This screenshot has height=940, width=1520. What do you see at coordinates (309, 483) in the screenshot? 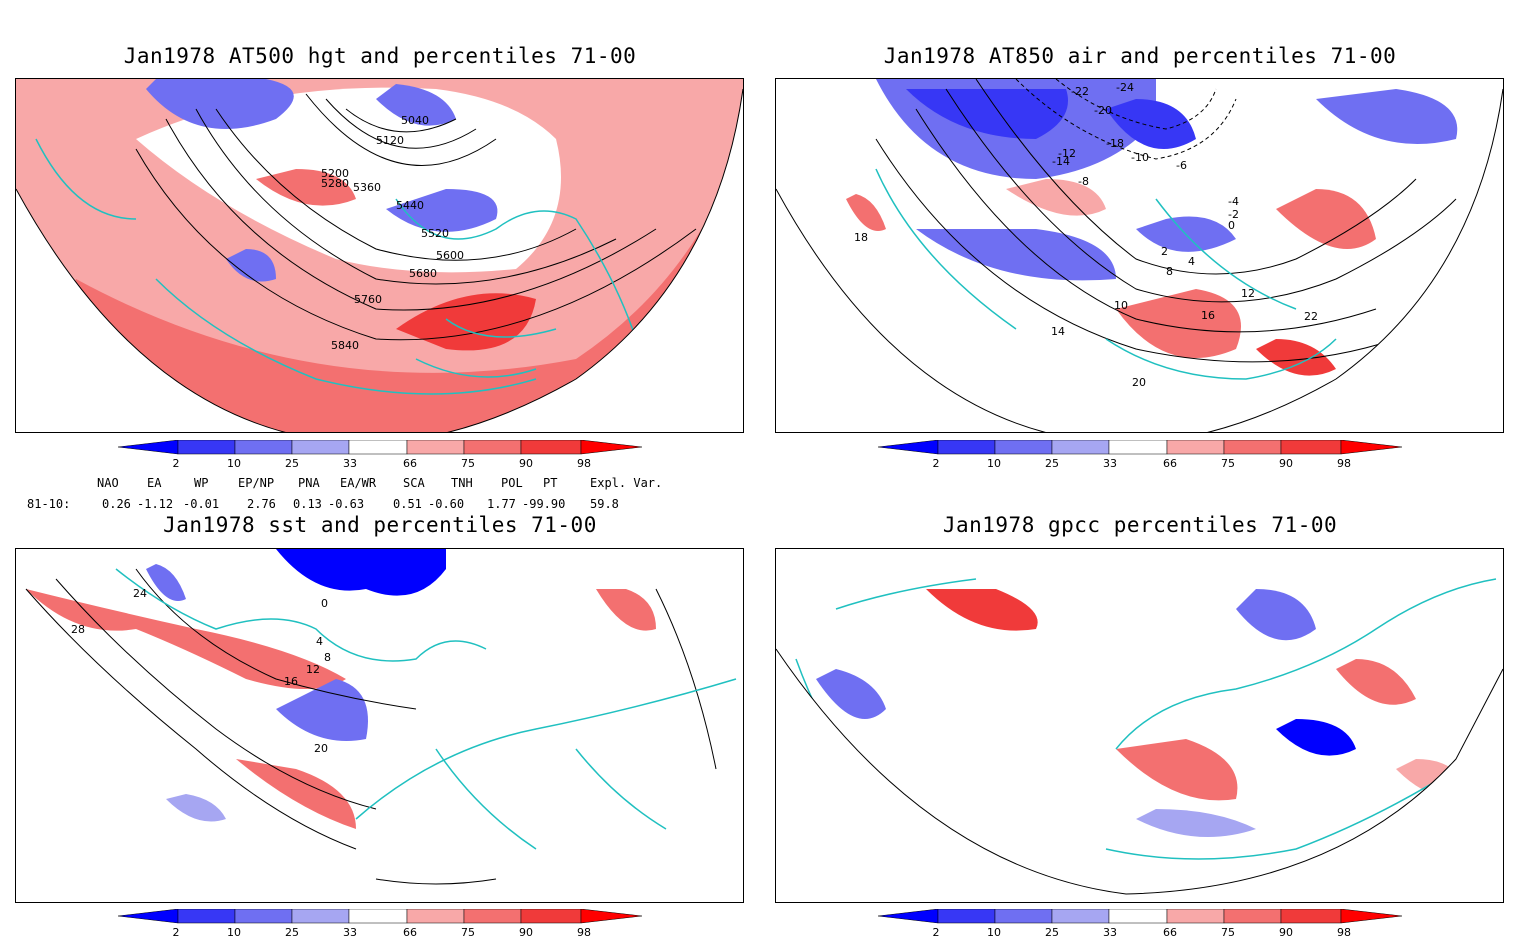
I see `index-header: PNA` at bounding box center [309, 483].